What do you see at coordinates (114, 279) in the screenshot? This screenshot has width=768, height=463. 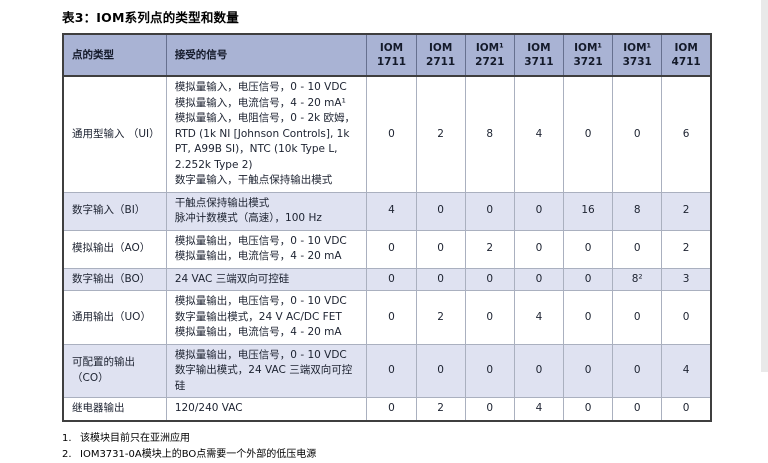 I see `point-type-cell: 数字输出（BO）` at bounding box center [114, 279].